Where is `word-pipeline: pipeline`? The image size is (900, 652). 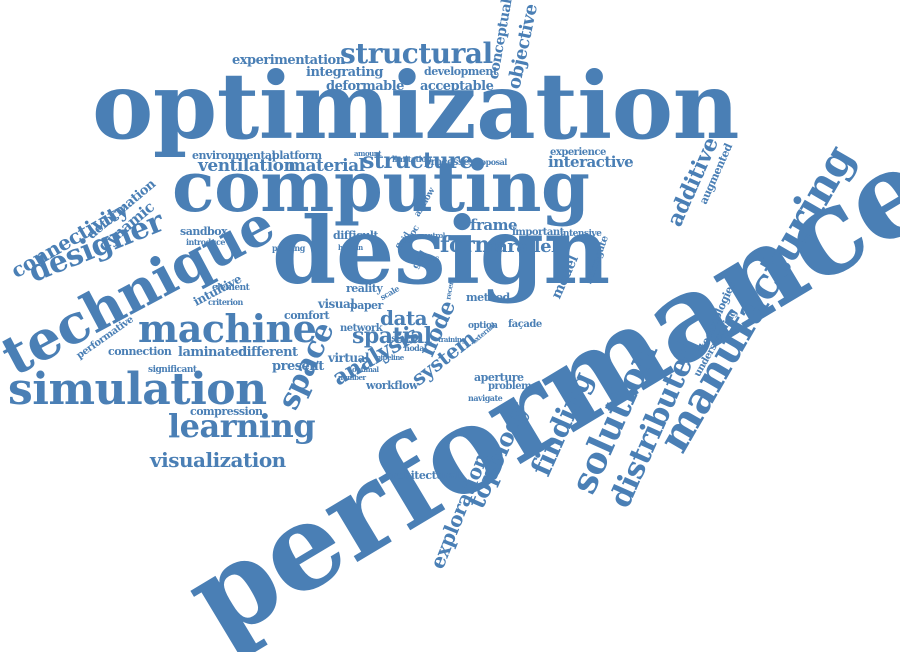
word-pipeline: pipeline is located at coordinates (390, 357).